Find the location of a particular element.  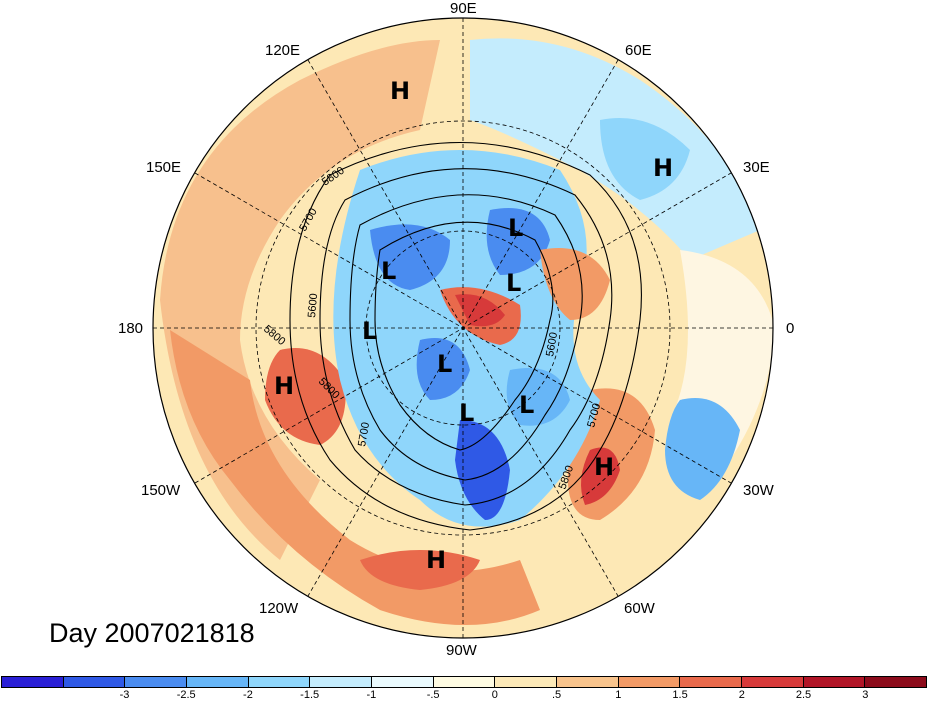

lon-label-180: 180 is located at coordinates (131, 328).